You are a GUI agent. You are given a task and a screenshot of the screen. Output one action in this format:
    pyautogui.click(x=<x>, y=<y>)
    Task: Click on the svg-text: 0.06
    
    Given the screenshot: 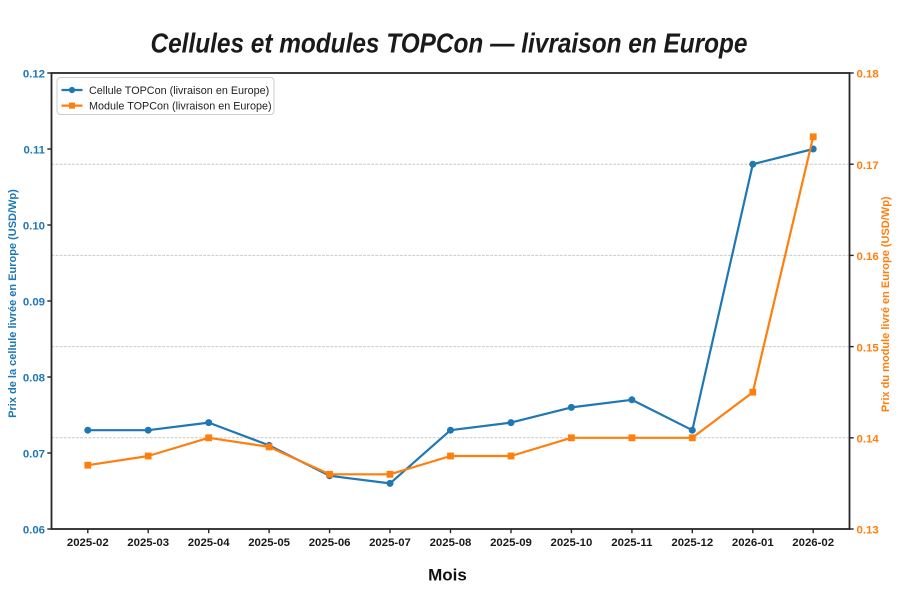 What is the action you would take?
    pyautogui.click(x=34, y=531)
    